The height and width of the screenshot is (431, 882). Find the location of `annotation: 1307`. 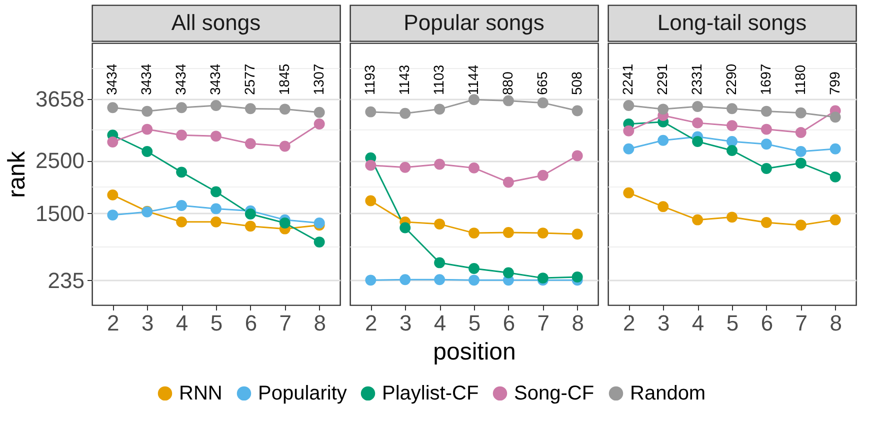

annotation: 1307 is located at coordinates (318, 79).